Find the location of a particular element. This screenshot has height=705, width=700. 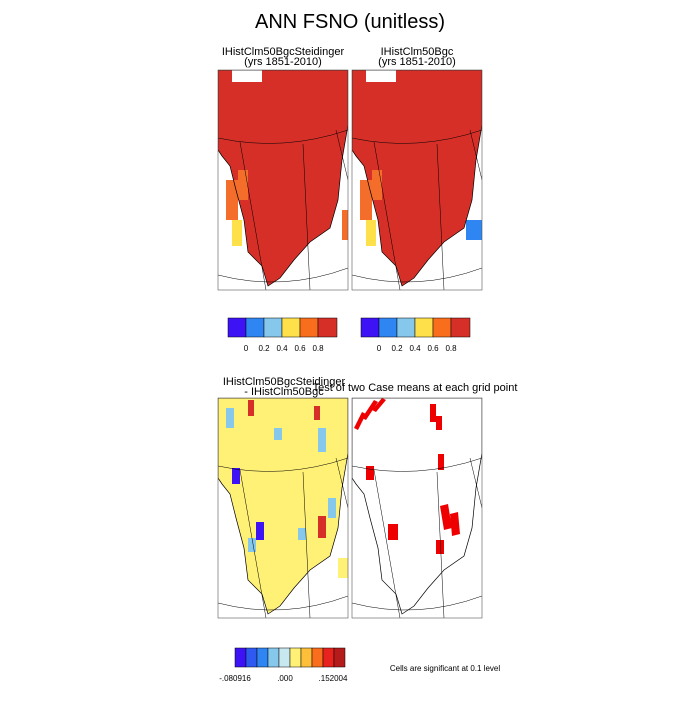

panel-title: IHistClm50Bgc is located at coordinates (417, 52).